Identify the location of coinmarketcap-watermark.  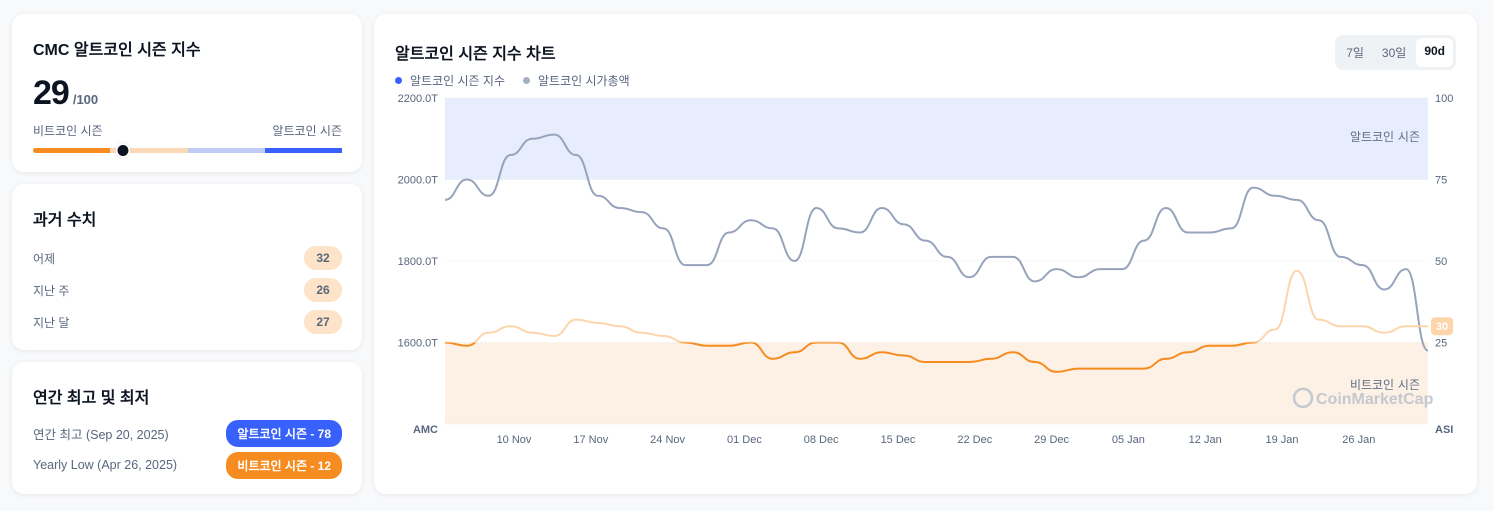
(1303, 398).